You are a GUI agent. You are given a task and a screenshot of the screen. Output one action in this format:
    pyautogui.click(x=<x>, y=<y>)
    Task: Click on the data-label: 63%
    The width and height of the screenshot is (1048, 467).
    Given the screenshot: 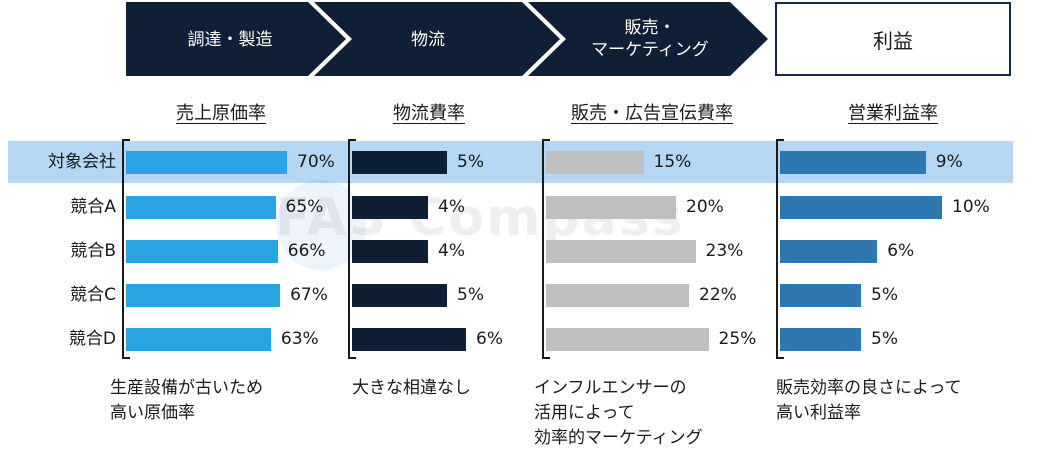 What is the action you would take?
    pyautogui.click(x=299, y=339)
    